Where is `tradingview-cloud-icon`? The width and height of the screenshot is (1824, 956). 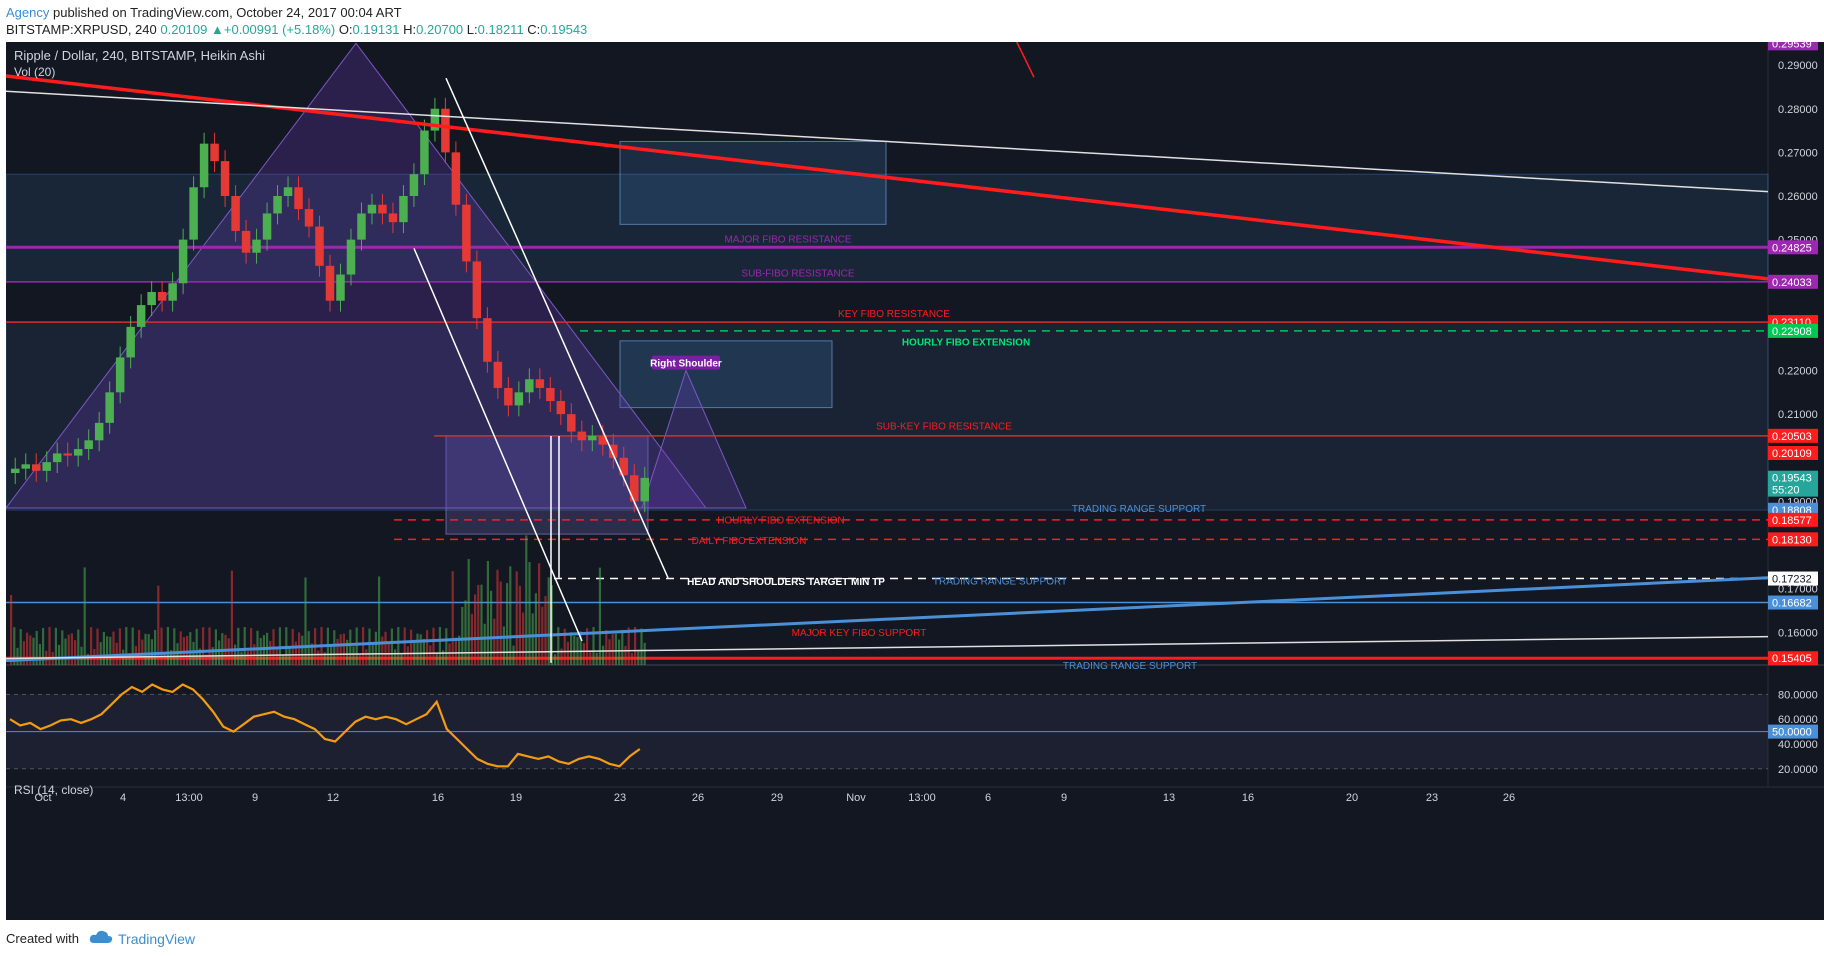 tradingview-cloud-icon is located at coordinates (101, 938).